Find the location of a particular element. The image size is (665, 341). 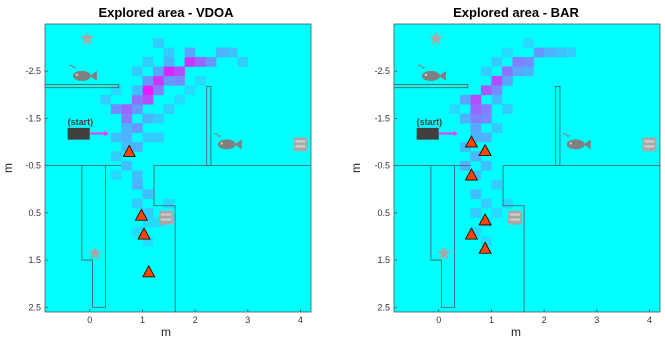

start-arrowhead is located at coordinates (455, 133).